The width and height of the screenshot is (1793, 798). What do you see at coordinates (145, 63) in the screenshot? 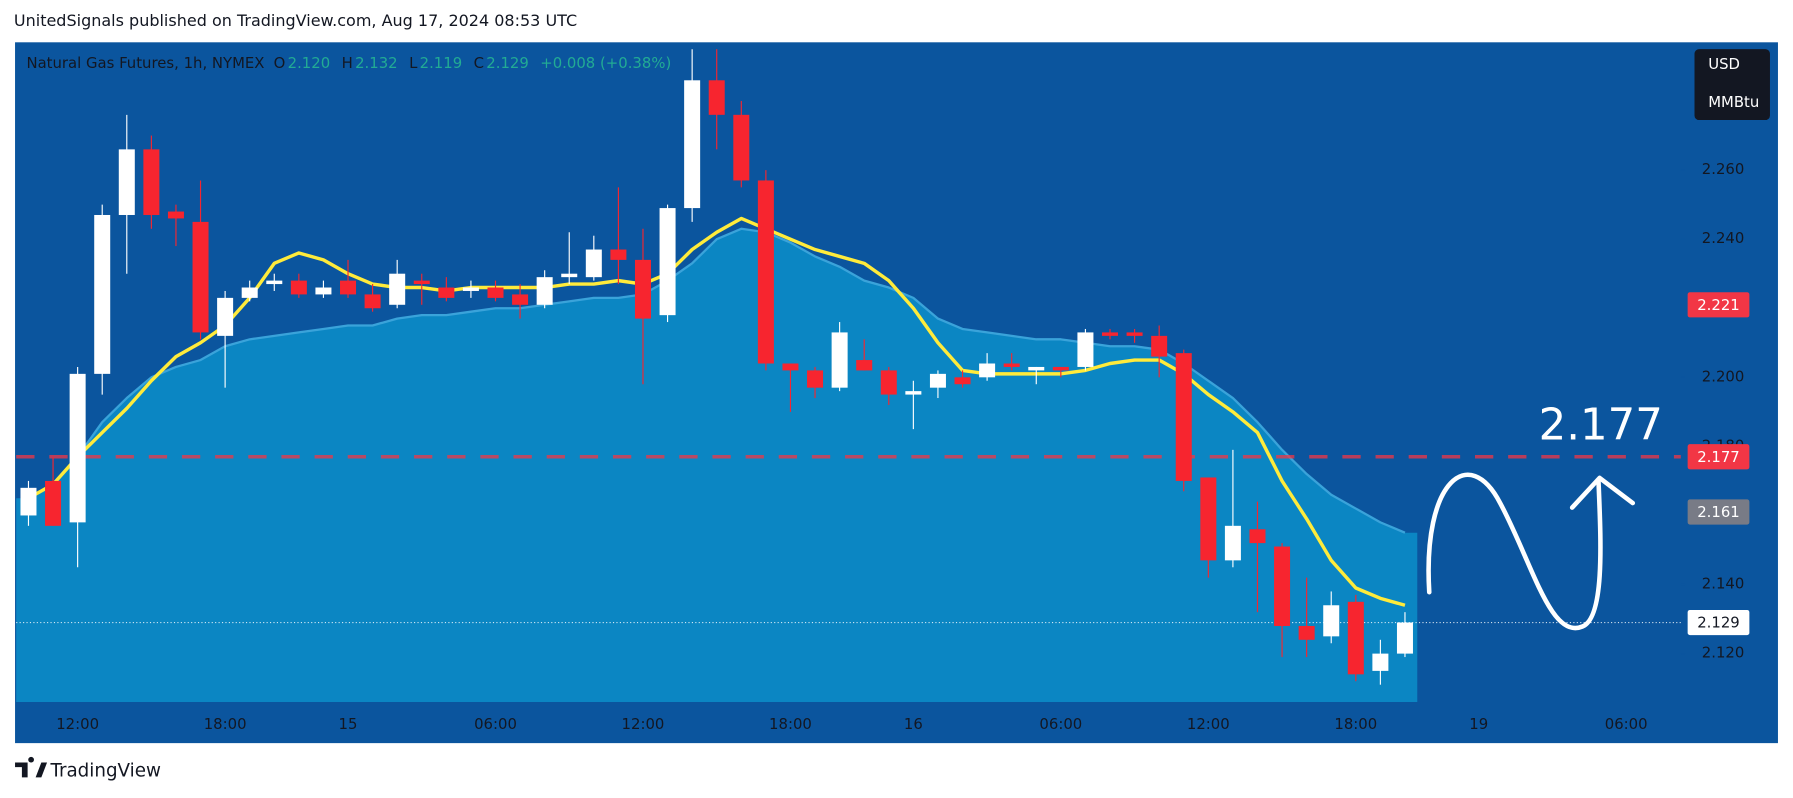
I see `legend-text: Natural Gas Futures, 1h, NYMEX` at bounding box center [145, 63].